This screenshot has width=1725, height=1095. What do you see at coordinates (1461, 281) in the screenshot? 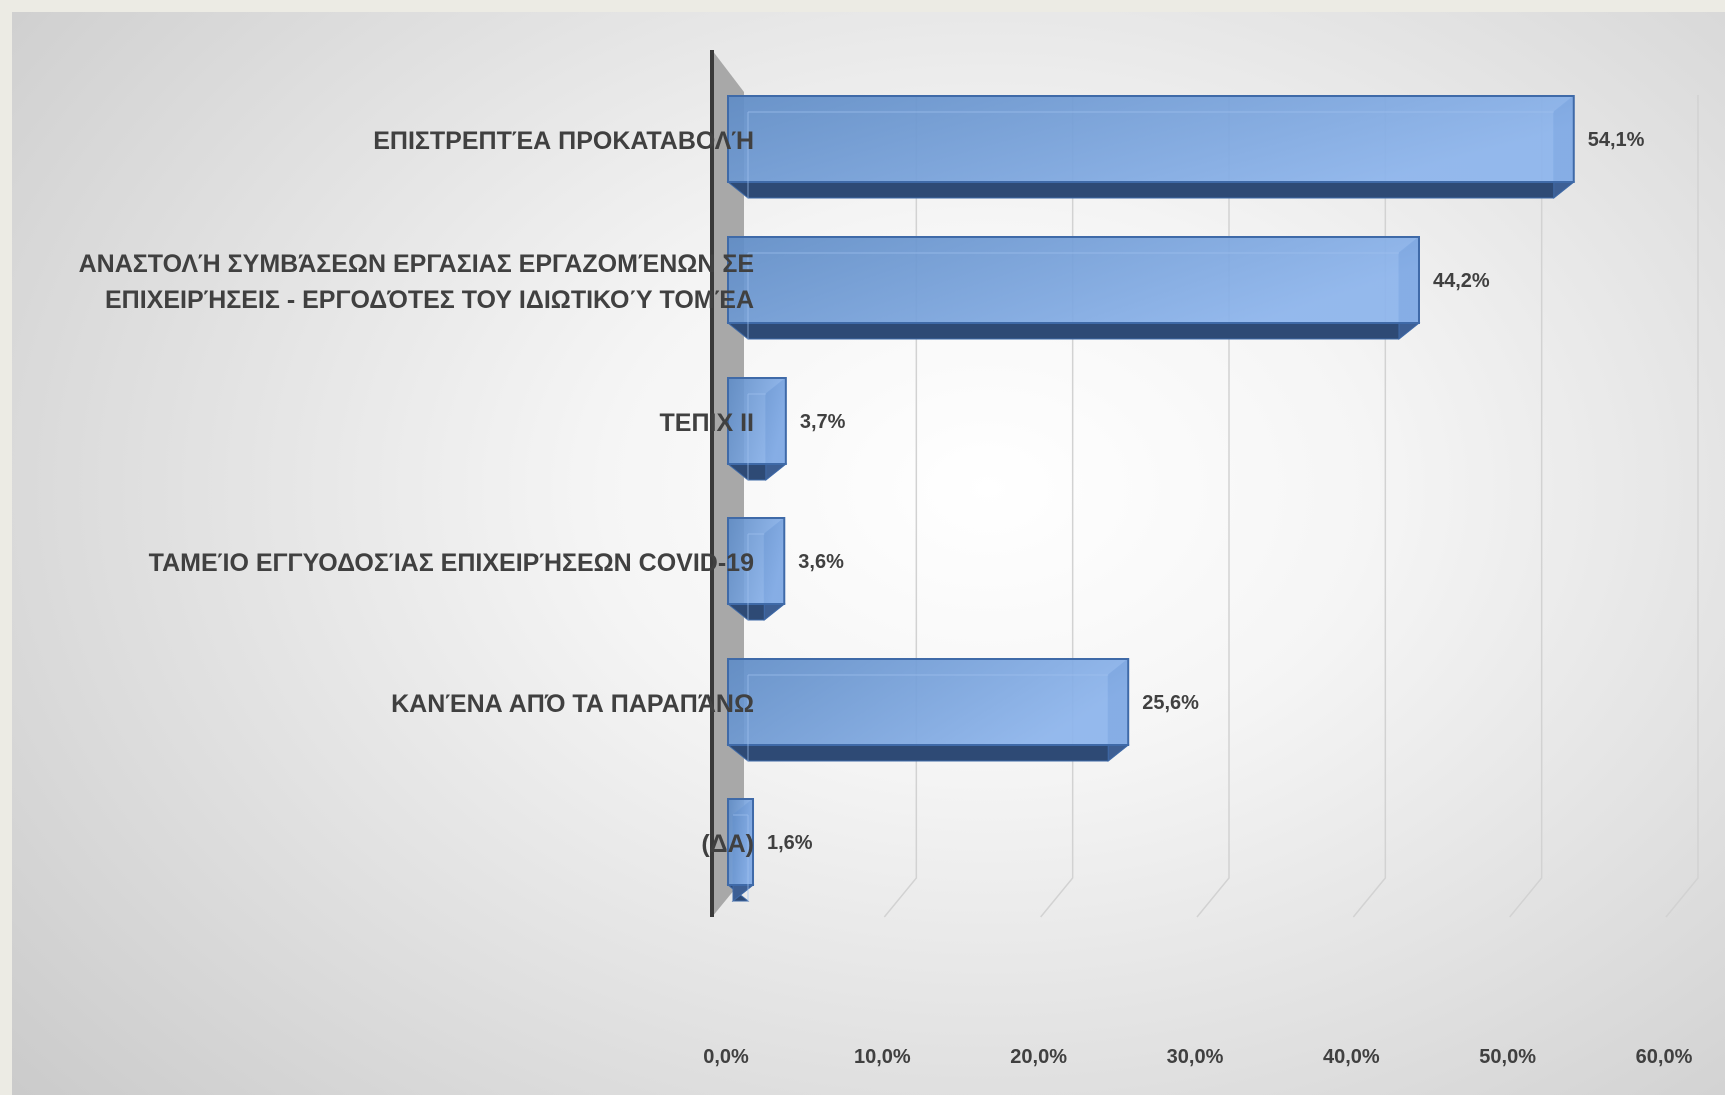
I see `value-label: 44,2%` at bounding box center [1461, 281].